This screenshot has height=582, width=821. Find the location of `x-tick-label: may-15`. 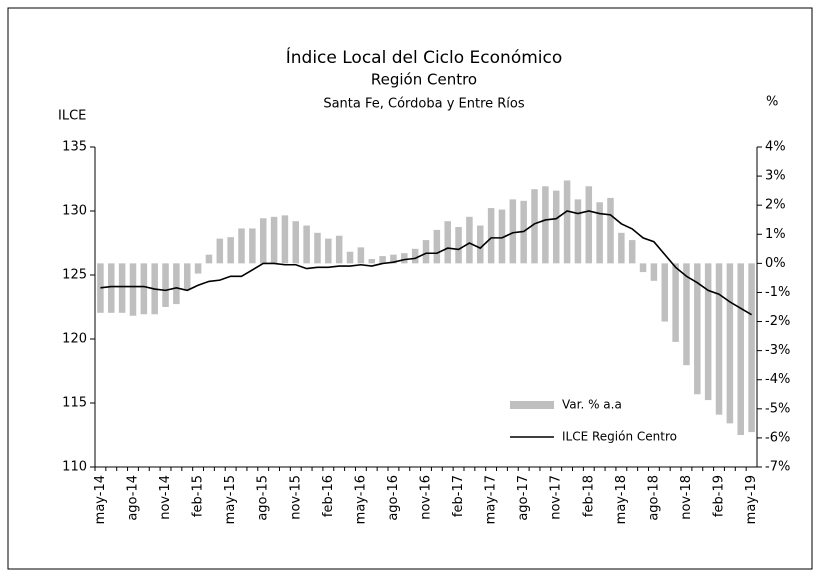

x-tick-label: may-15 is located at coordinates (230, 499).